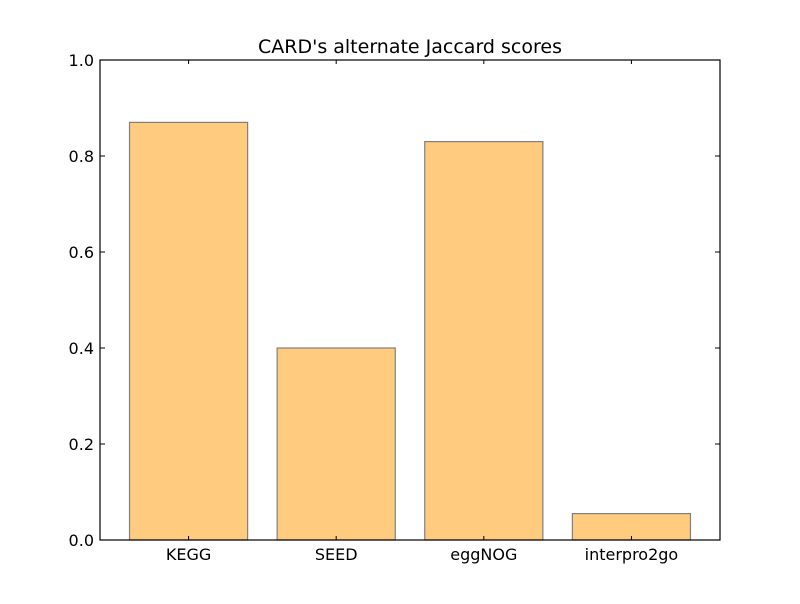 The height and width of the screenshot is (604, 800). Describe the element at coordinates (81, 444) in the screenshot. I see `y-tick-label: 0.2` at that location.